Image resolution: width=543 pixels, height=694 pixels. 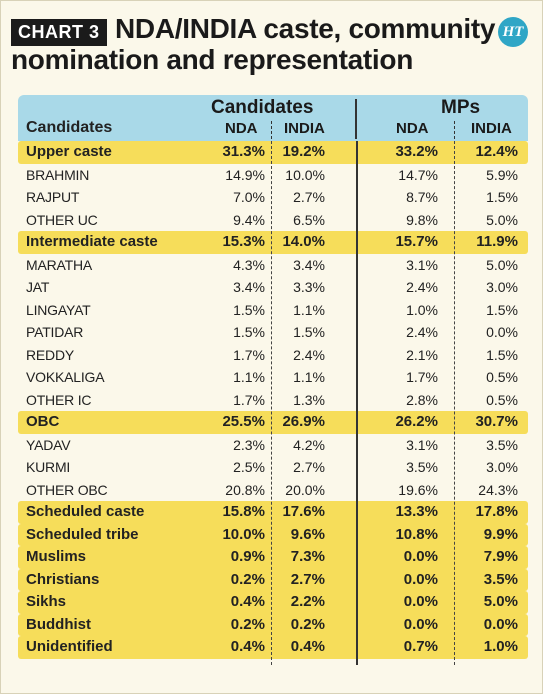 I want to click on table-row: LINGAYAT 1.5% 1.1% 1.0% 1.5%, so click(x=273, y=310).